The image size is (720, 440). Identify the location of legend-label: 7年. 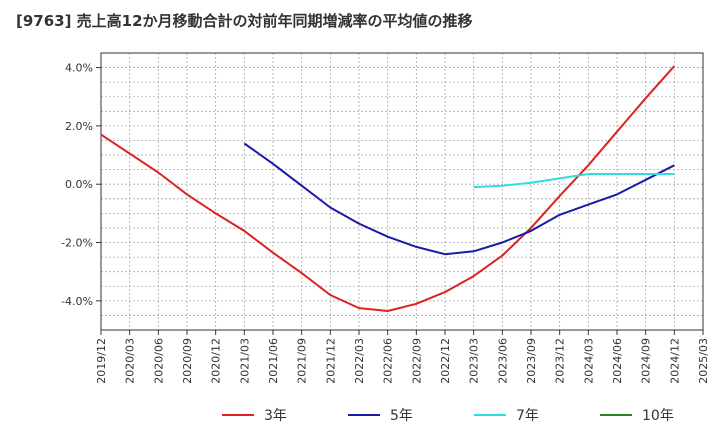
(527, 416).